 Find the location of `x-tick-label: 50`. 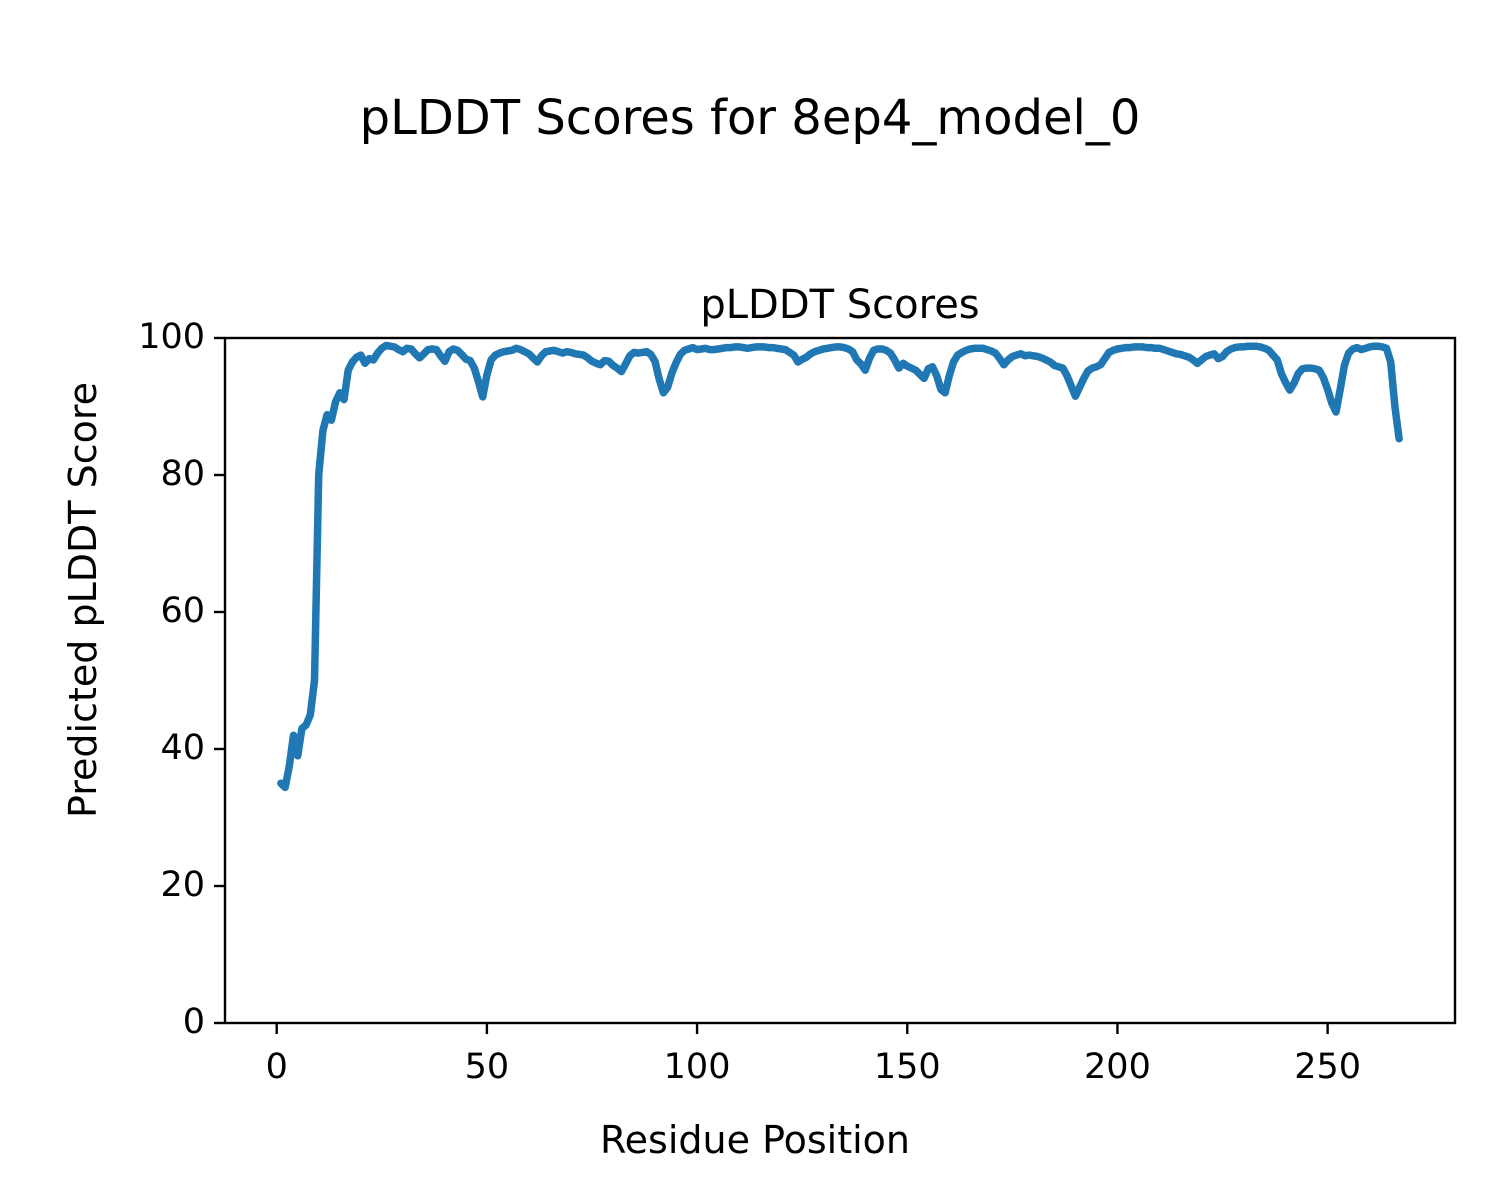

x-tick-label: 50 is located at coordinates (487, 1067).